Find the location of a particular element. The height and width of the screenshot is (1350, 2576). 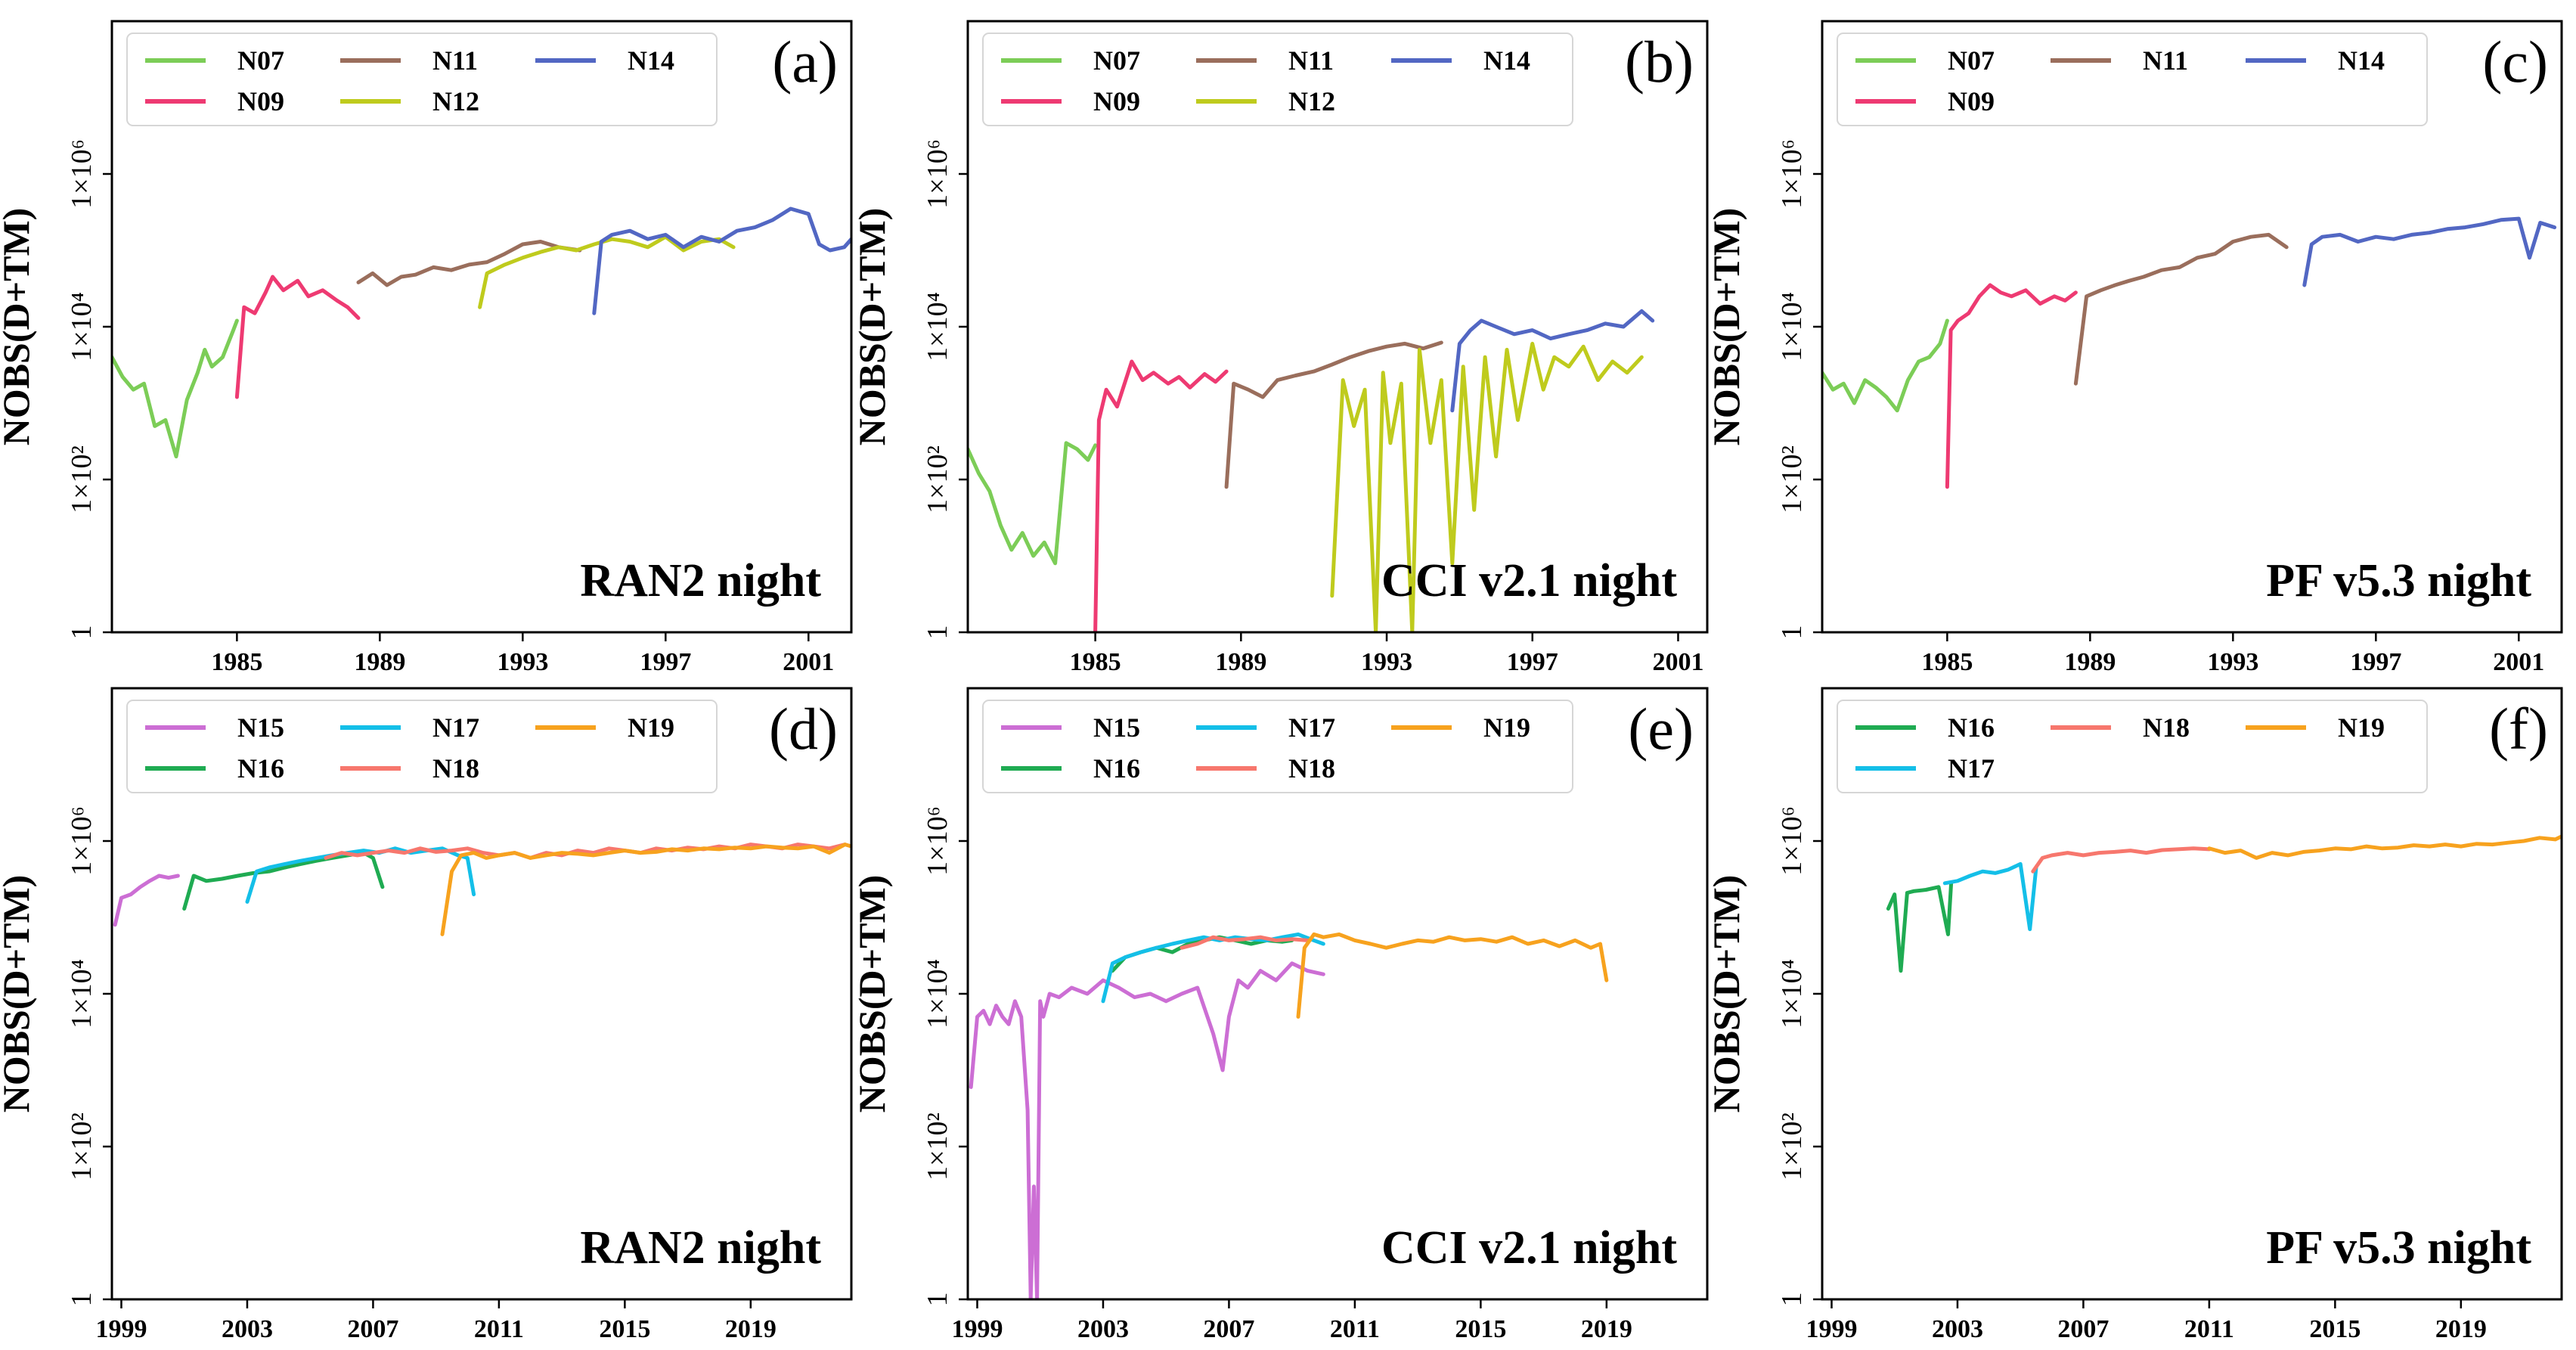

series-line-n18 is located at coordinates (586, 851).